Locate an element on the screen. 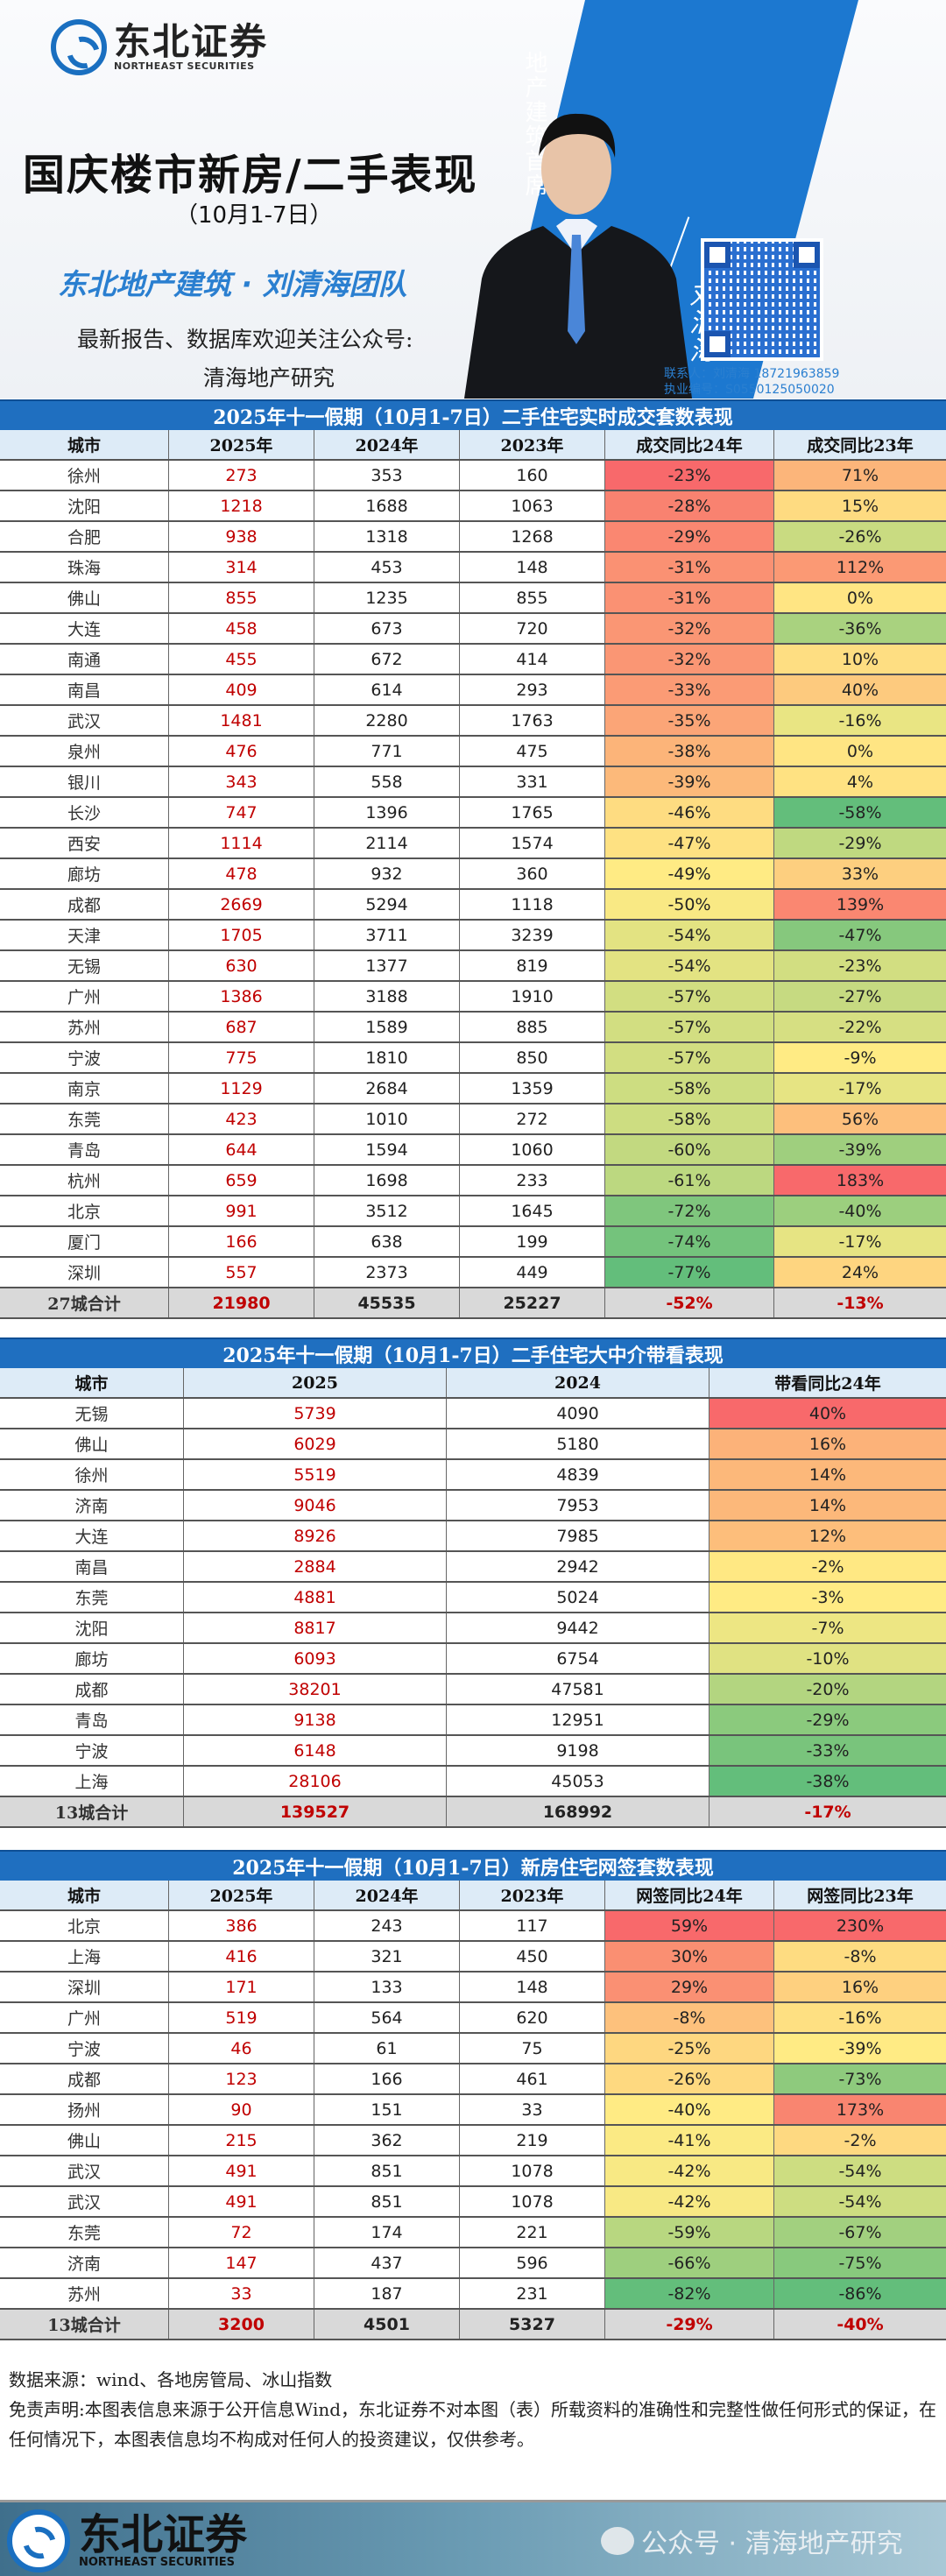  table-cell: 南通 is located at coordinates (84, 659).